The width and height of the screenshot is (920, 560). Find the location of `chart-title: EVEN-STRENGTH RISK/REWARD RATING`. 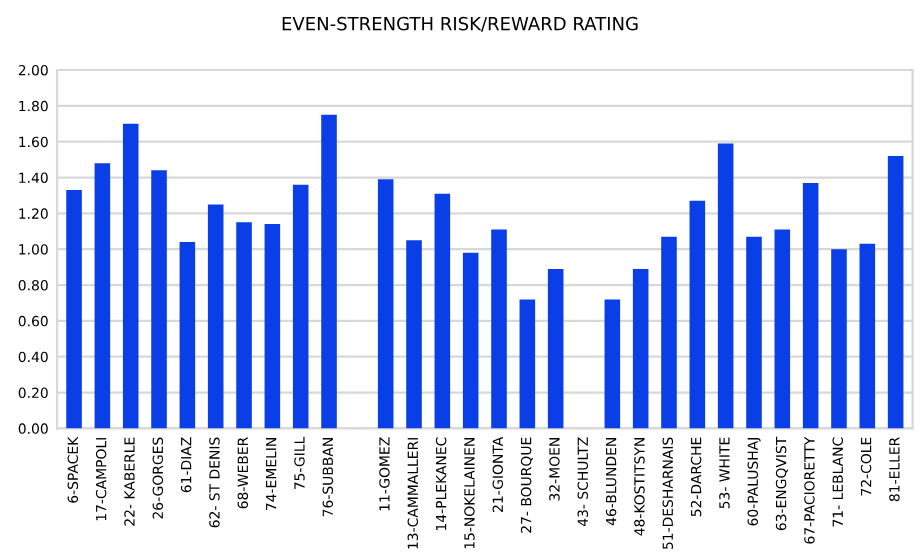

chart-title: EVEN-STRENGTH RISK/REWARD RATING is located at coordinates (460, 24).